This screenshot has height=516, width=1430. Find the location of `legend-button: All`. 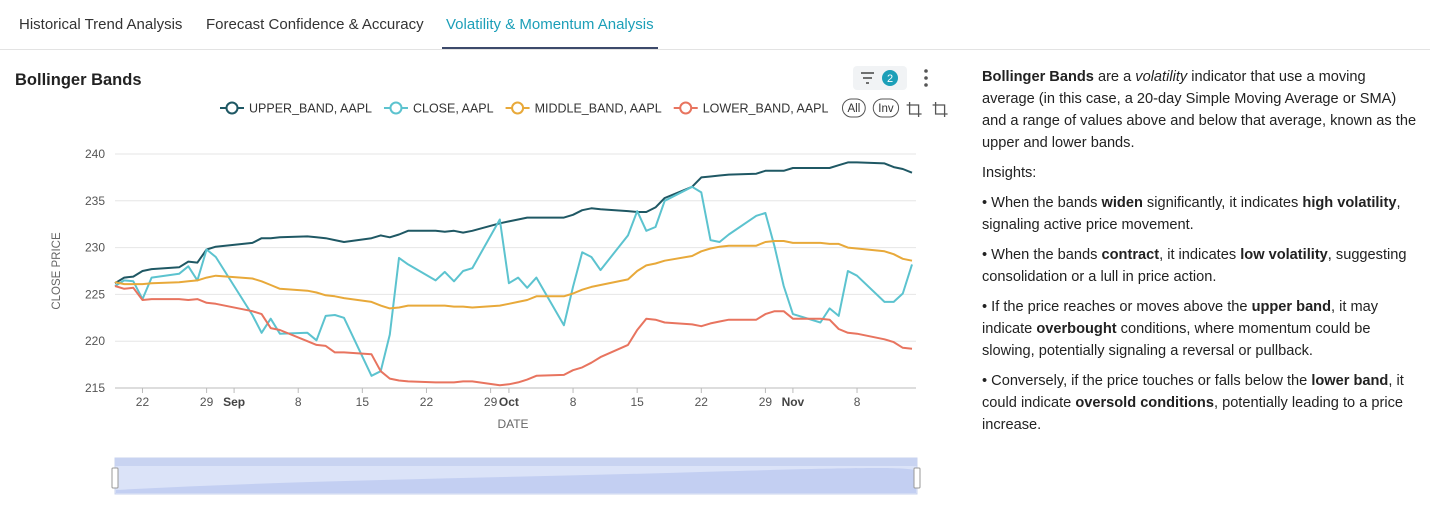

legend-button: All is located at coordinates (853, 108).